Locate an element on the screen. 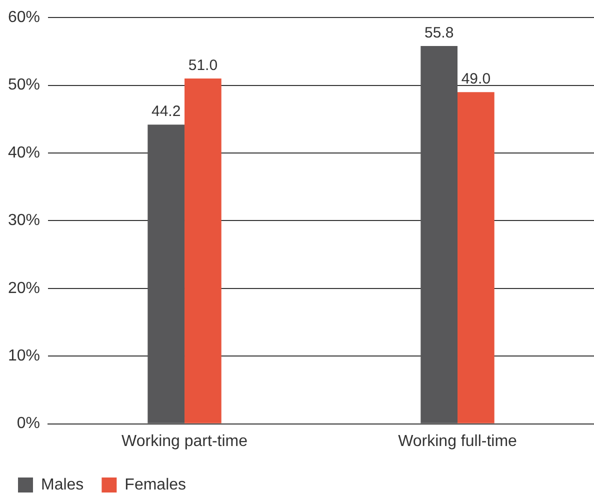 This screenshot has height=503, width=594. data-label: 55.8 is located at coordinates (439, 33).